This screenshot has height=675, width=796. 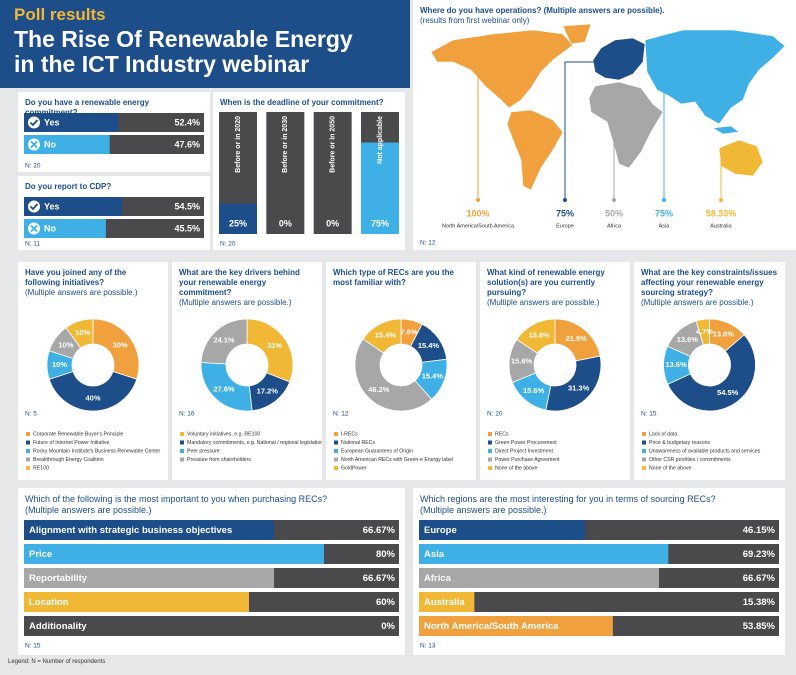 What do you see at coordinates (40, 554) in the screenshot?
I see `bar-label: Price` at bounding box center [40, 554].